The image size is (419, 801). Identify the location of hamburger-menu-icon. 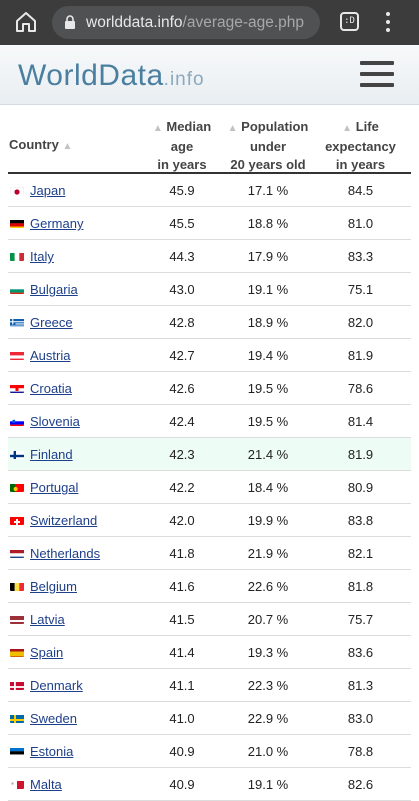
(377, 74).